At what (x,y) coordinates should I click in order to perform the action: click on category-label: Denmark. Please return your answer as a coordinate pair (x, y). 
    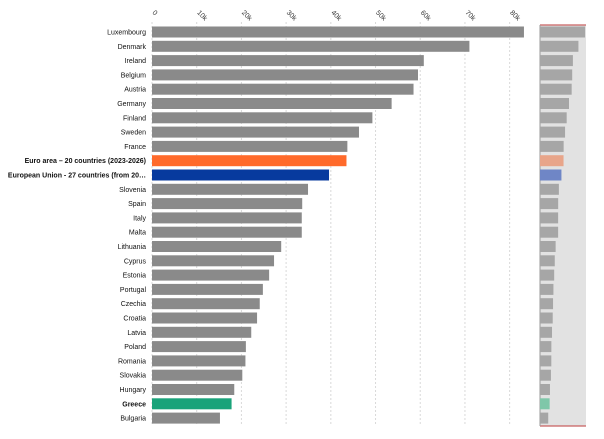
    Looking at the image, I should click on (132, 47).